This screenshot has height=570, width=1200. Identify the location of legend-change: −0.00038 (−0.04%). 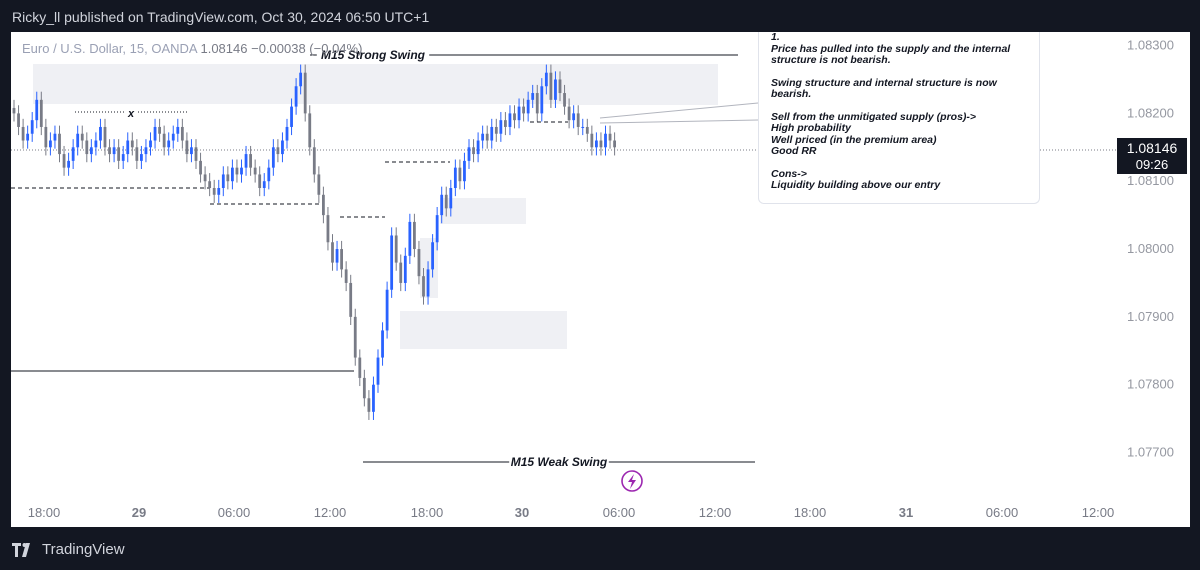
(307, 48).